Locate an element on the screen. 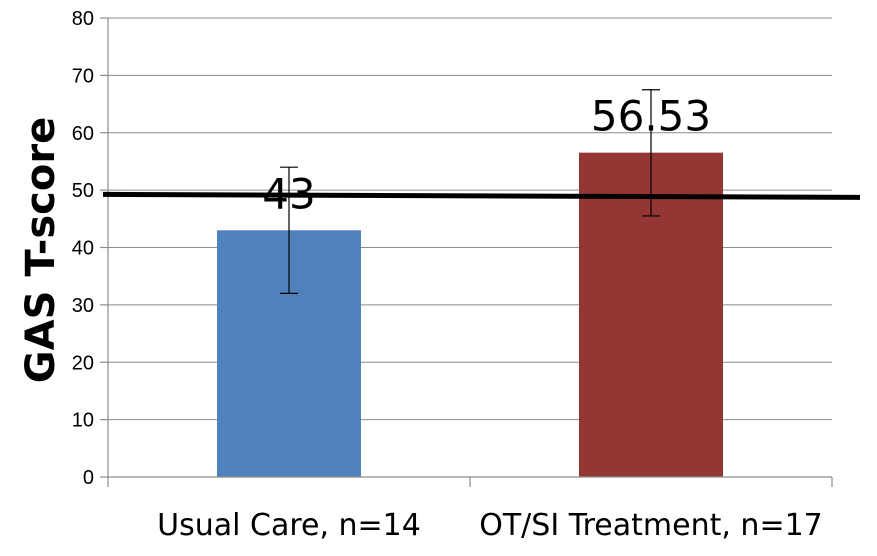  data-label-2: 56.53 is located at coordinates (651, 116).